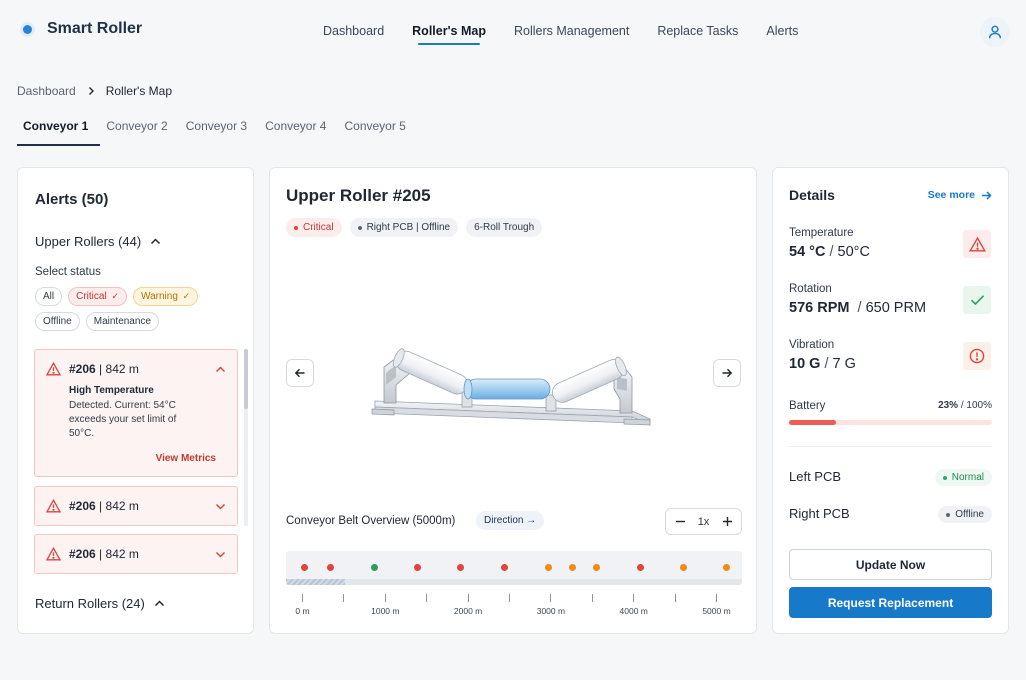 Image resolution: width=1026 pixels, height=680 pixels. What do you see at coordinates (967, 477) in the screenshot?
I see `left-pcb-status: Normal` at bounding box center [967, 477].